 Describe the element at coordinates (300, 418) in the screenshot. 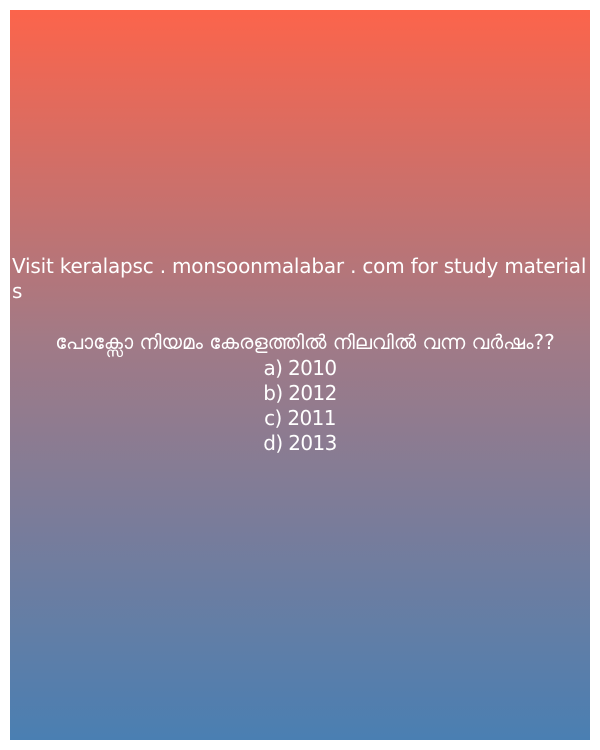

I see `option-c: c) 2011` at that location.